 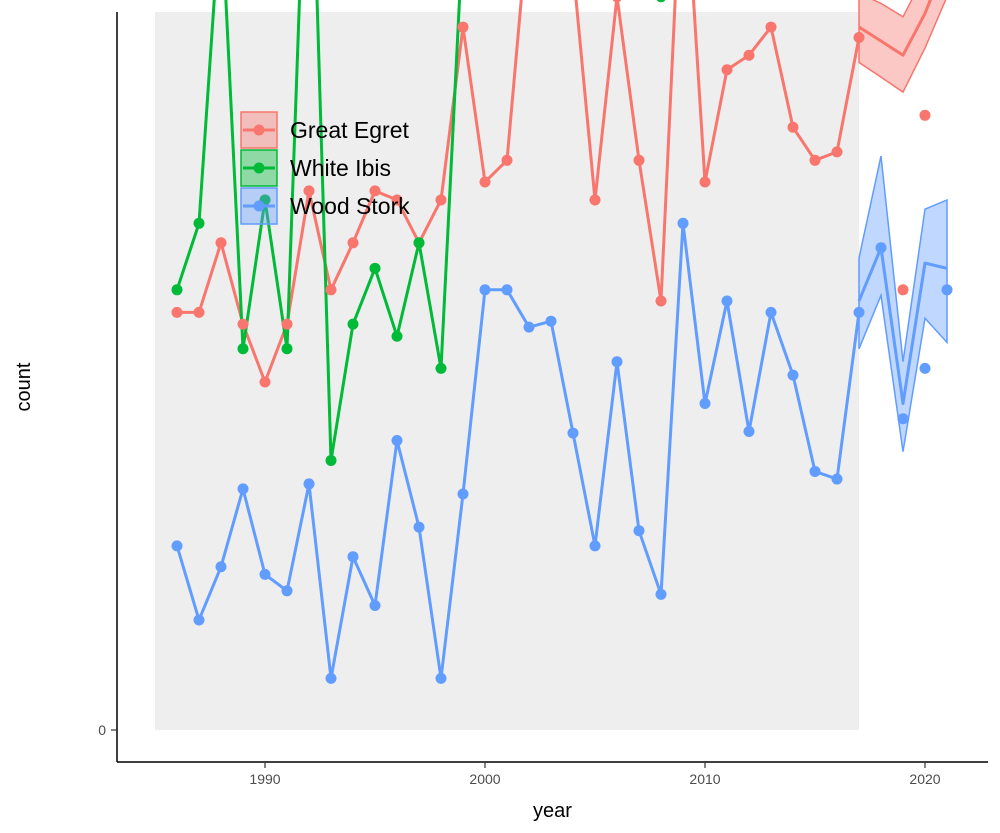 What do you see at coordinates (264, 779) in the screenshot?
I see `x-tick-label: 1990` at bounding box center [264, 779].